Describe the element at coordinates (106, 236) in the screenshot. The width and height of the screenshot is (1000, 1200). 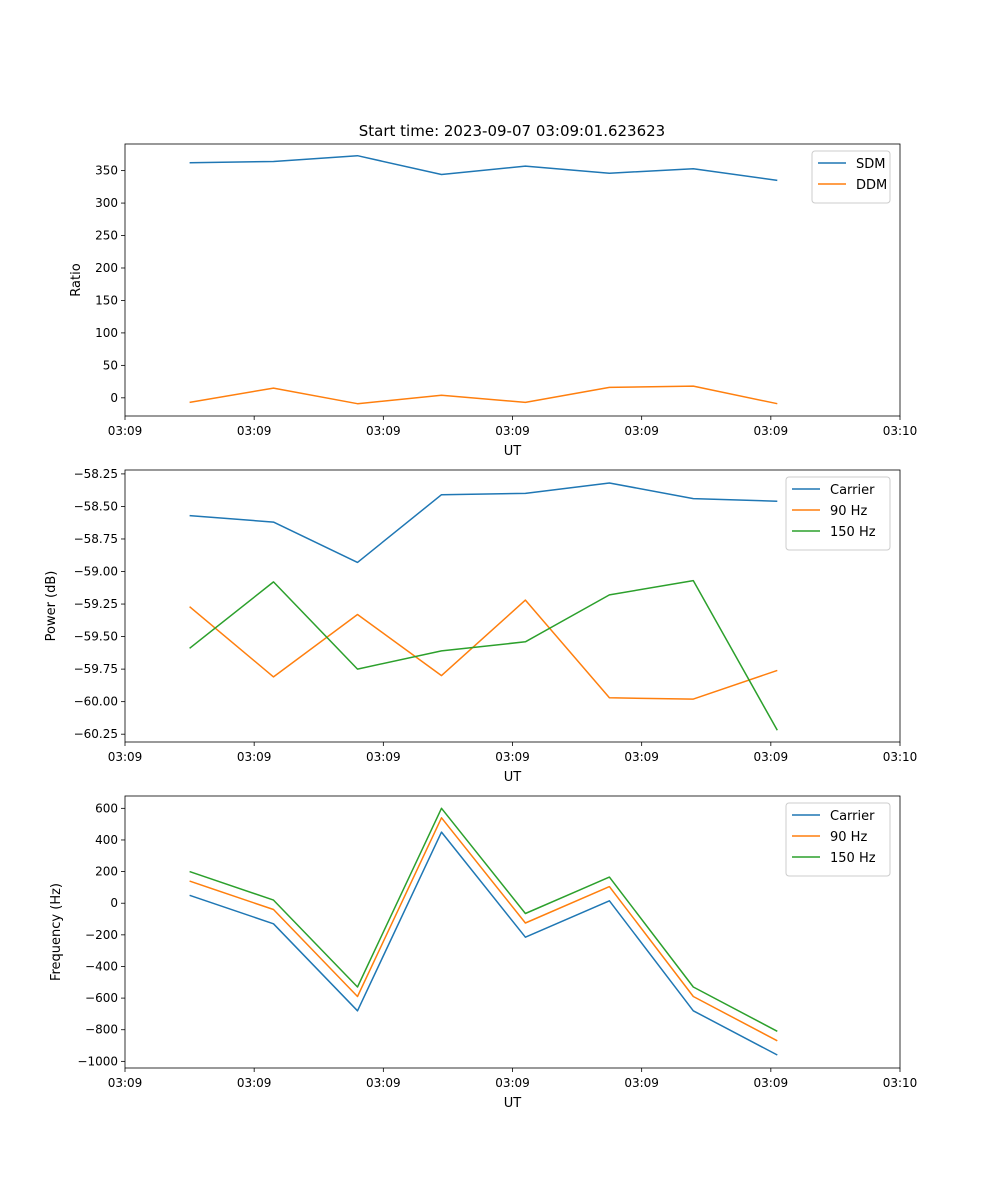
I see `y-tick-label: 250` at that location.